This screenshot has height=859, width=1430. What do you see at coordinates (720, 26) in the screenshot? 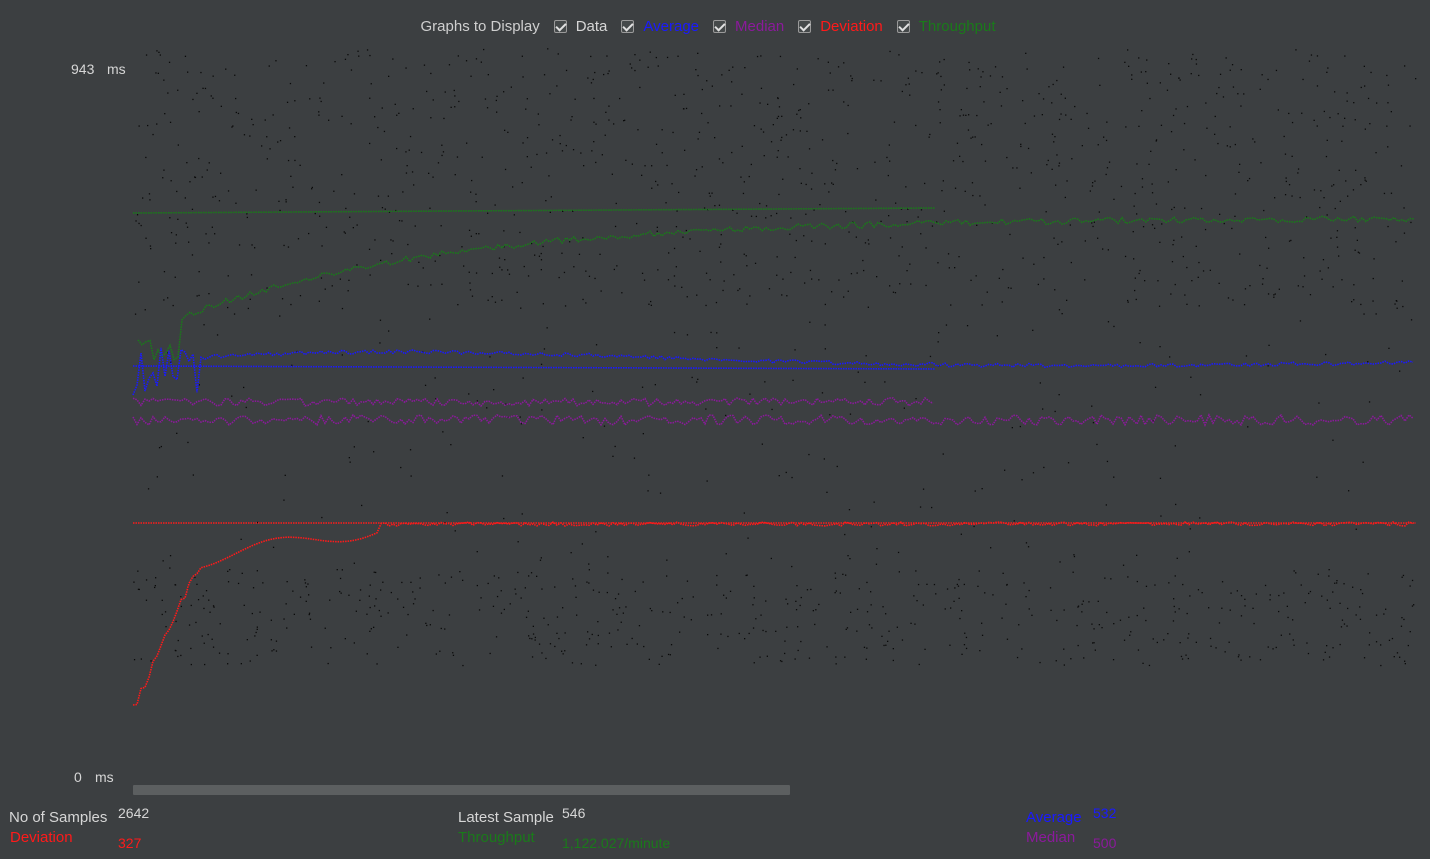
I see `median-checkbox` at bounding box center [720, 26].